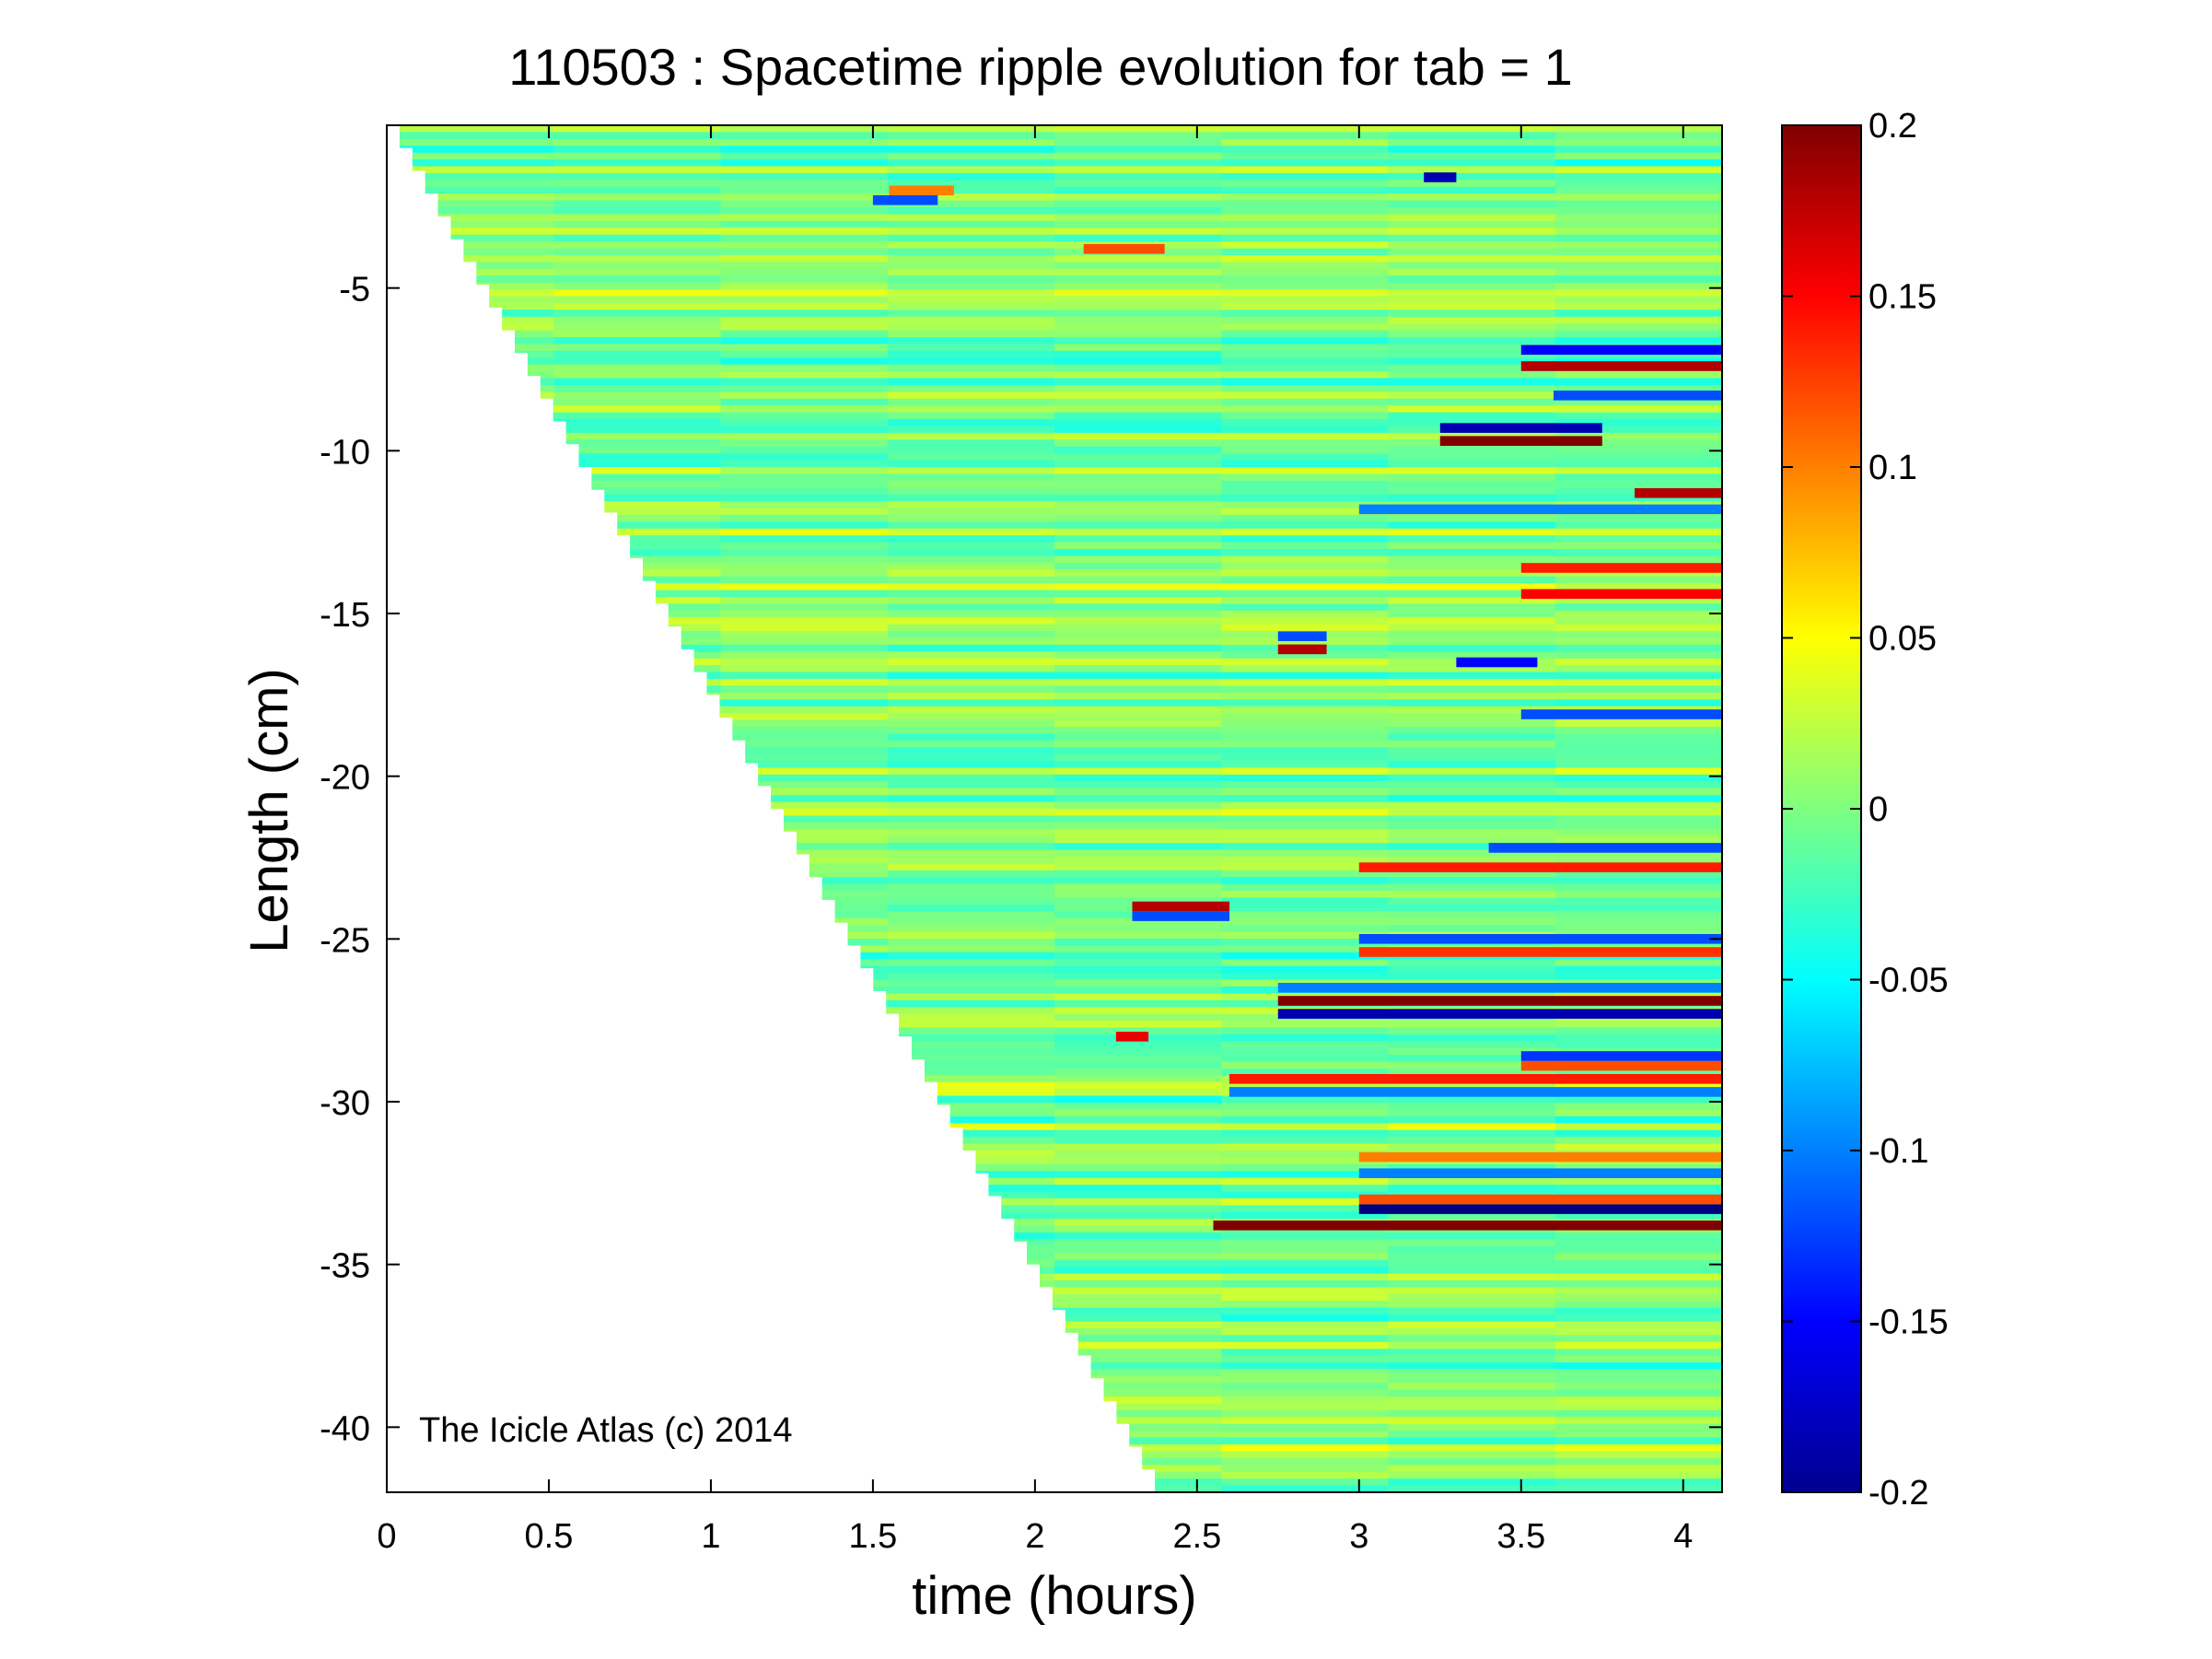 Image resolution: width=2212 pixels, height=1659 pixels. I want to click on x-tick-label: 2, so click(1034, 1536).